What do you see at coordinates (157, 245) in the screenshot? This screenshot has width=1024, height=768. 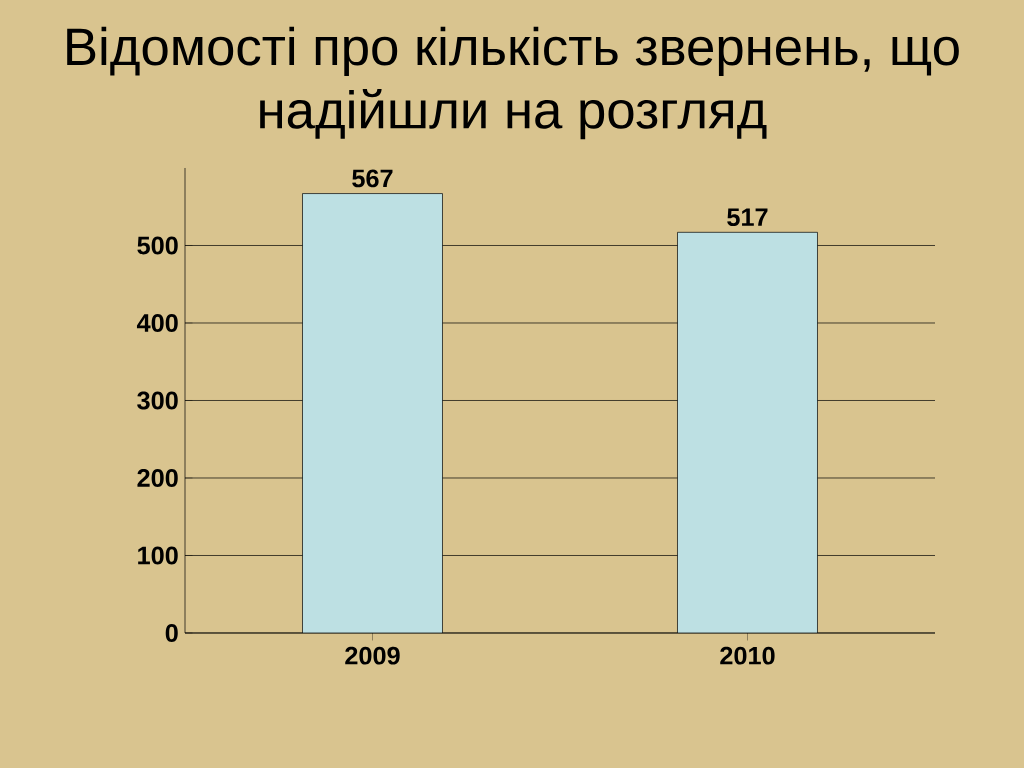 I see `y-tick-label: 500` at bounding box center [157, 245].